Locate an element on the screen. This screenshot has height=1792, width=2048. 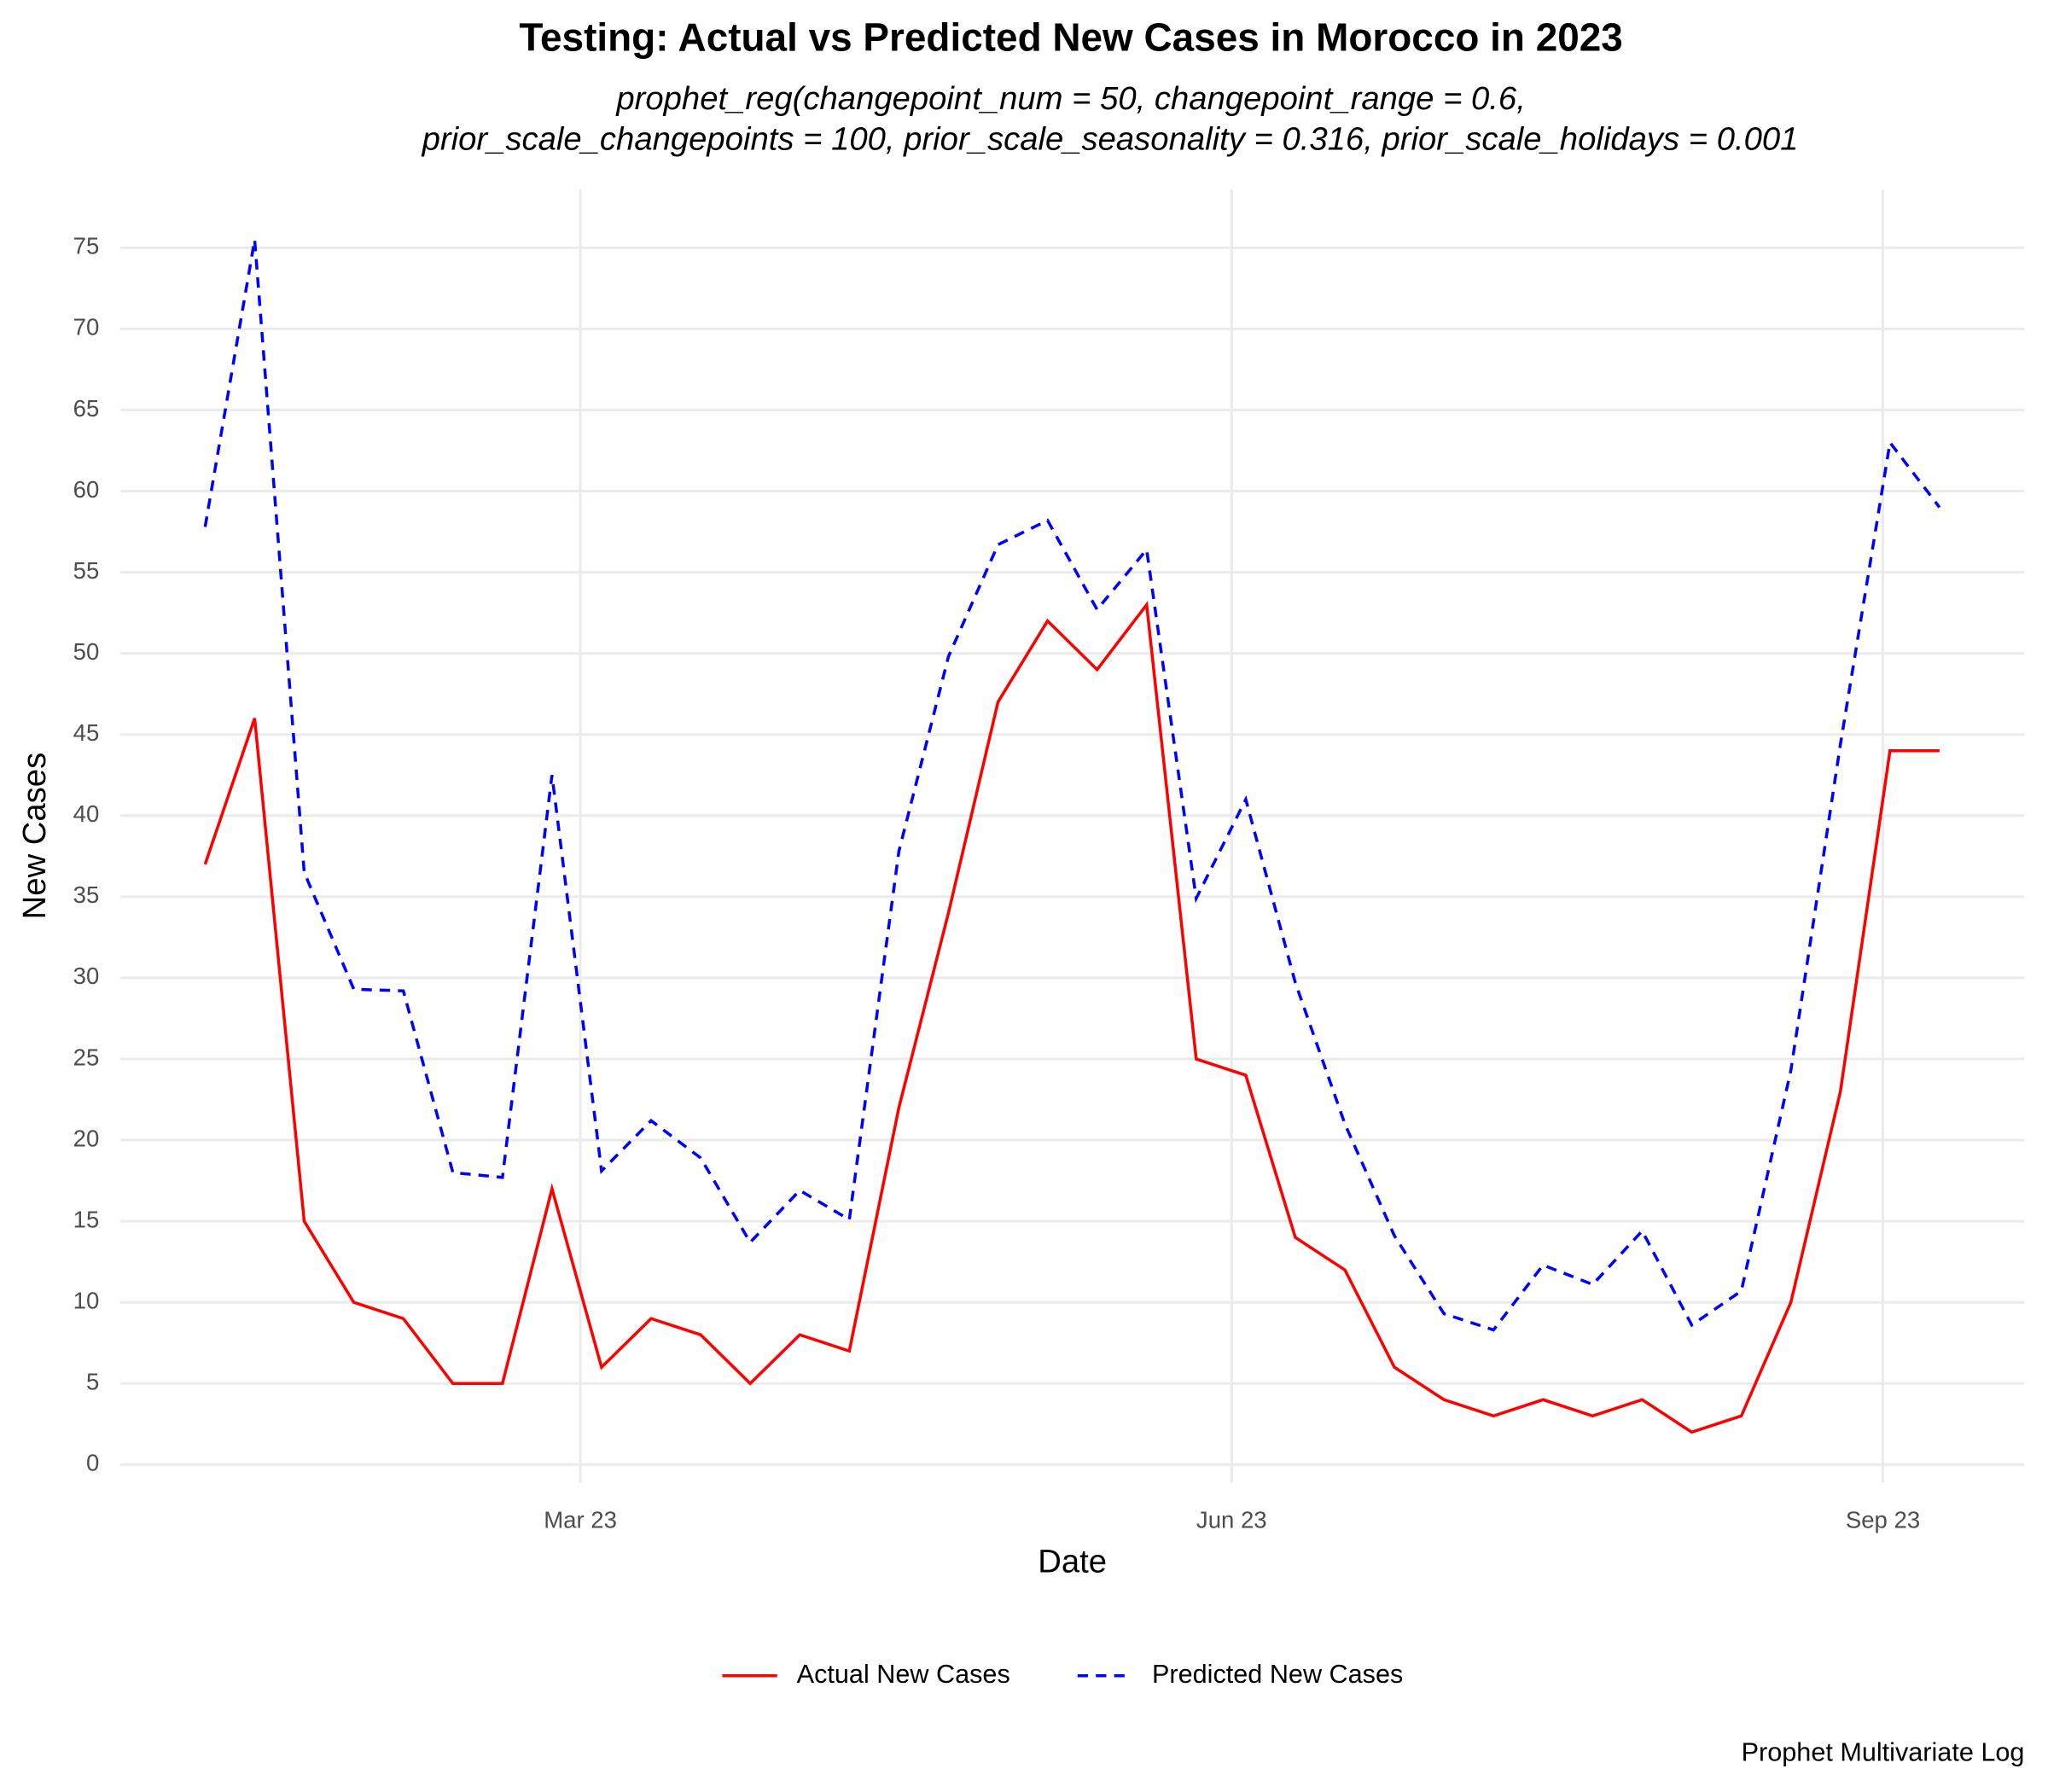
y-tick-label: 15 is located at coordinates (86, 1219).